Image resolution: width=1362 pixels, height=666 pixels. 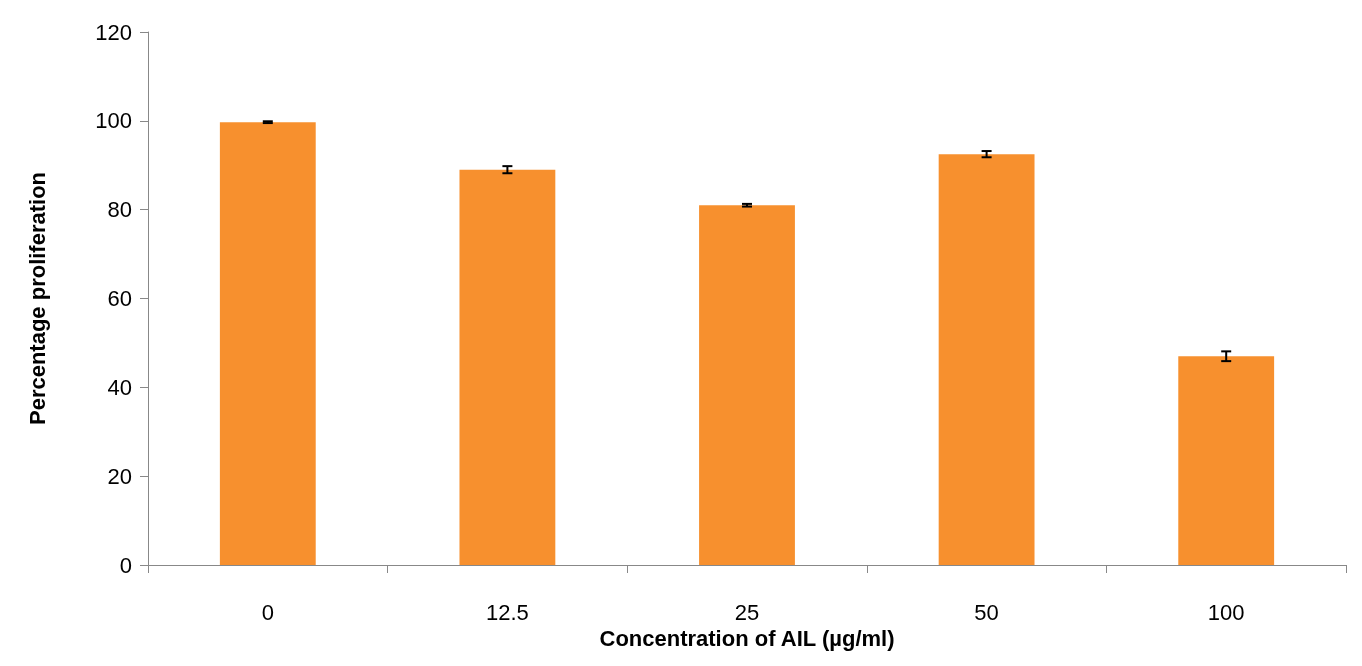 What do you see at coordinates (119, 210) in the screenshot?
I see `y-tick-label: 80` at bounding box center [119, 210].